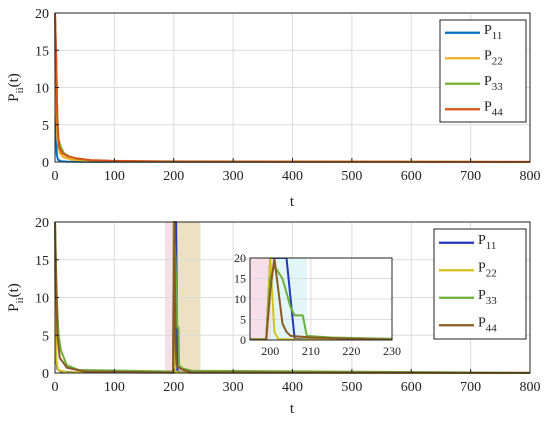 Image resolution: width=550 pixels, height=424 pixels. Describe the element at coordinates (243, 340) in the screenshot. I see `inset-y-tick-label: 0` at that location.